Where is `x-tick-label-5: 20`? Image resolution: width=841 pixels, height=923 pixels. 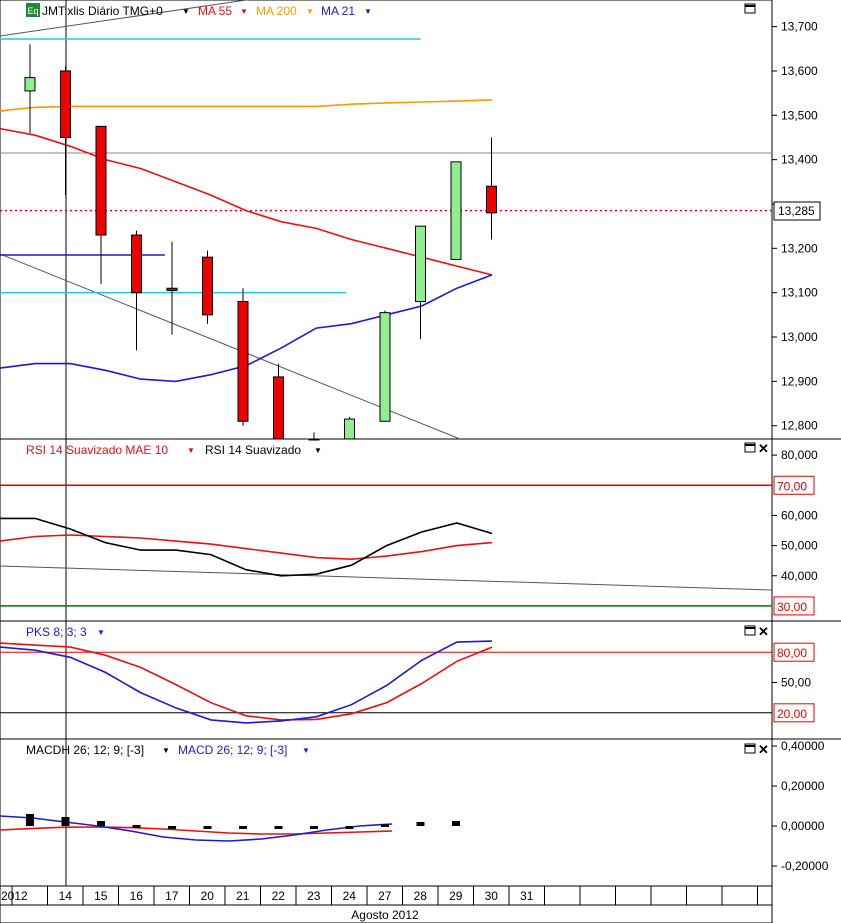 x-tick-label-5: 20 is located at coordinates (208, 896).